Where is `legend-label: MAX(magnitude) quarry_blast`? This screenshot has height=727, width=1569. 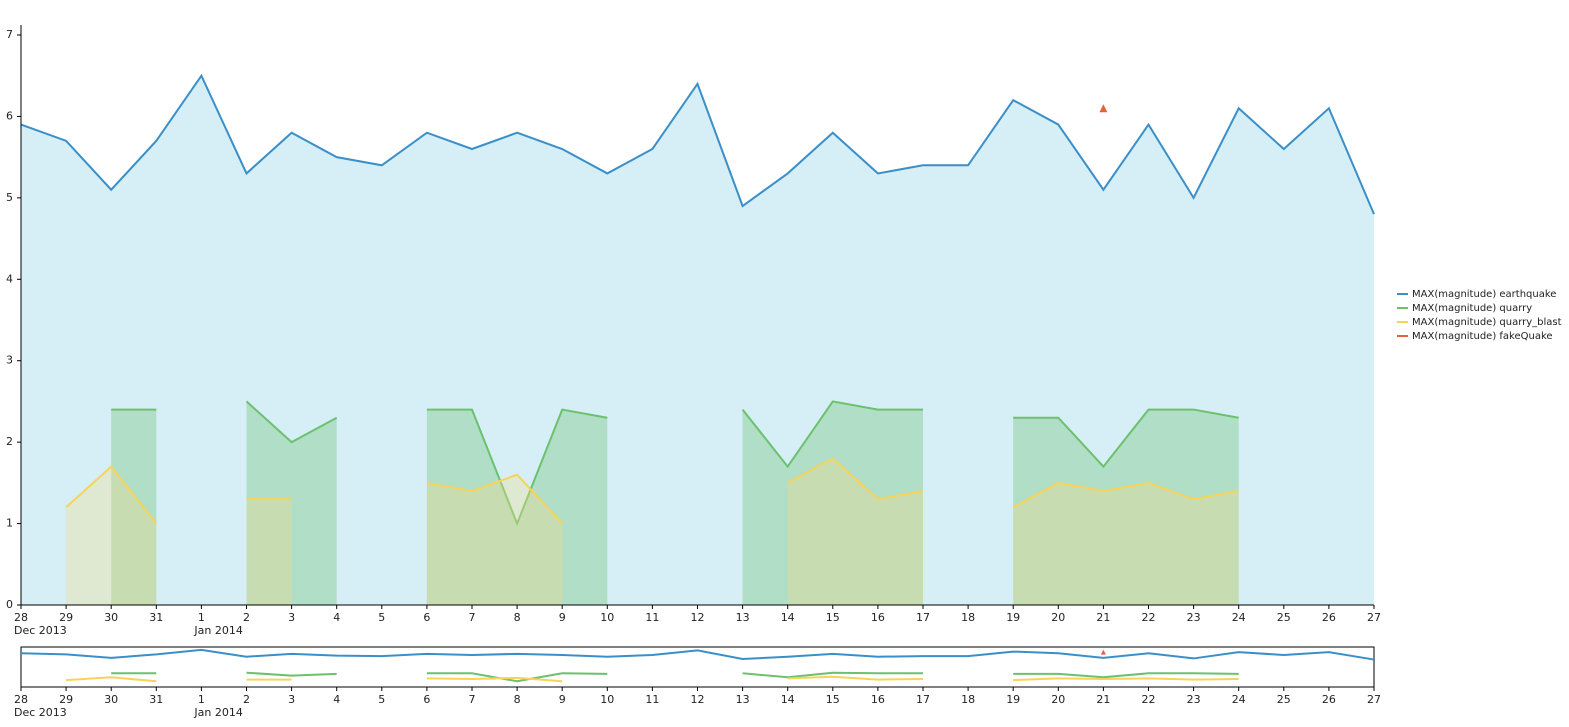 legend-label: MAX(magnitude) quarry_blast is located at coordinates (1487, 322).